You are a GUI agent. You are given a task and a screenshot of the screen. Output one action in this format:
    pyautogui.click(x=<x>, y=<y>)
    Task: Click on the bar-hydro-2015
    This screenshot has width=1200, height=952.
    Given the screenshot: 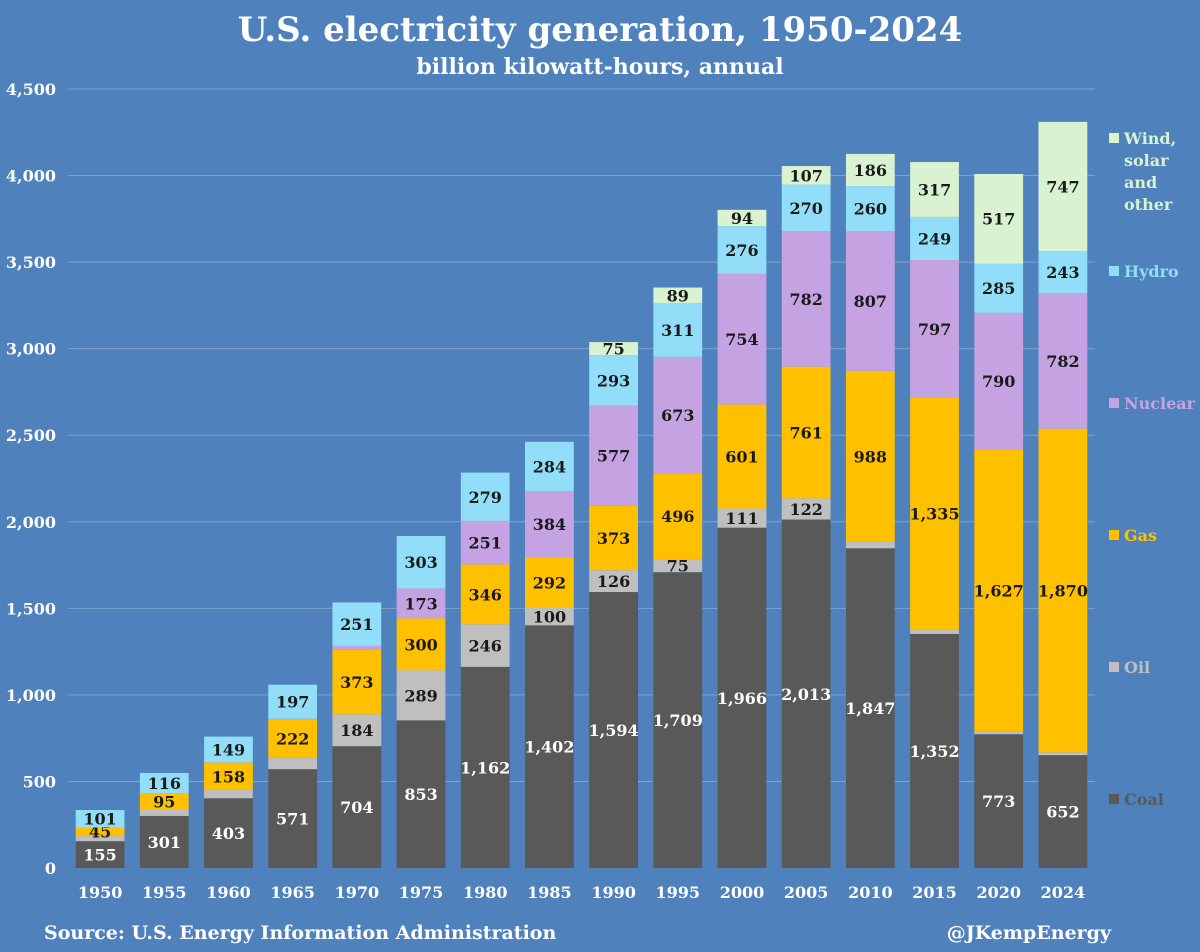 What is the action you would take?
    pyautogui.click(x=934, y=238)
    